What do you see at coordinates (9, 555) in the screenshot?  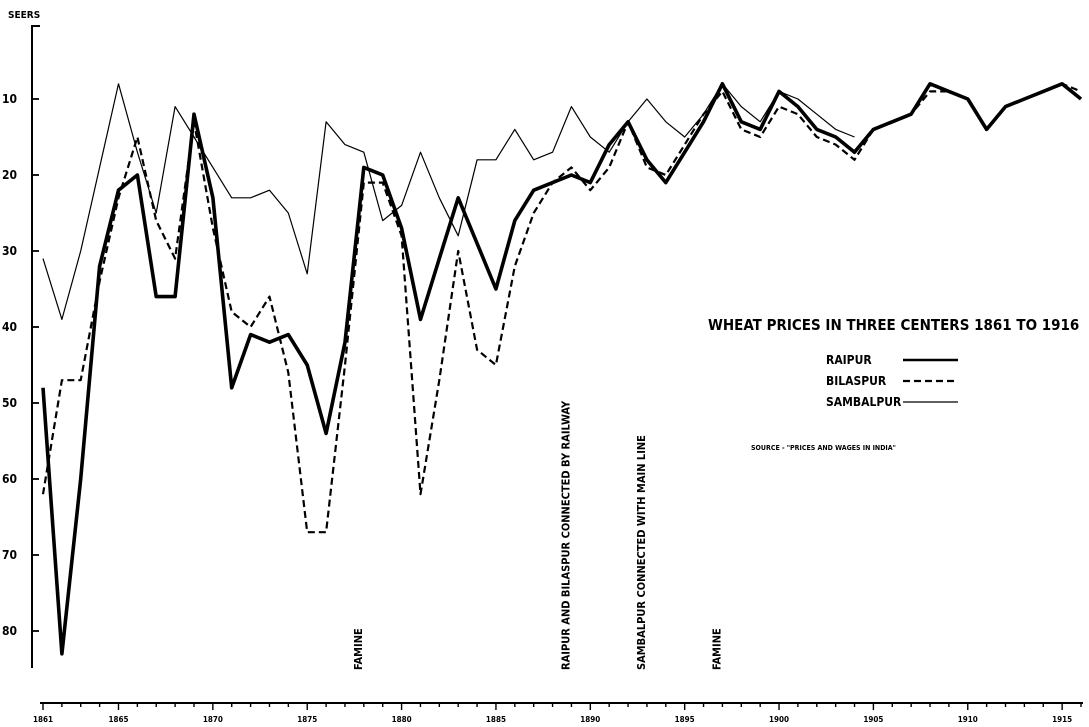 I see `y-tick-label: 70` at bounding box center [9, 555].